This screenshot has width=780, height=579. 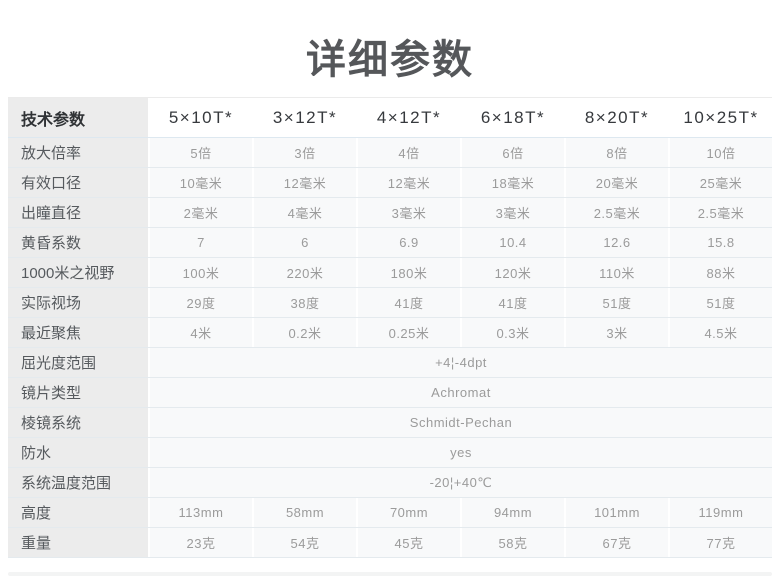 I want to click on row-label: 实际视场, so click(x=78, y=302).